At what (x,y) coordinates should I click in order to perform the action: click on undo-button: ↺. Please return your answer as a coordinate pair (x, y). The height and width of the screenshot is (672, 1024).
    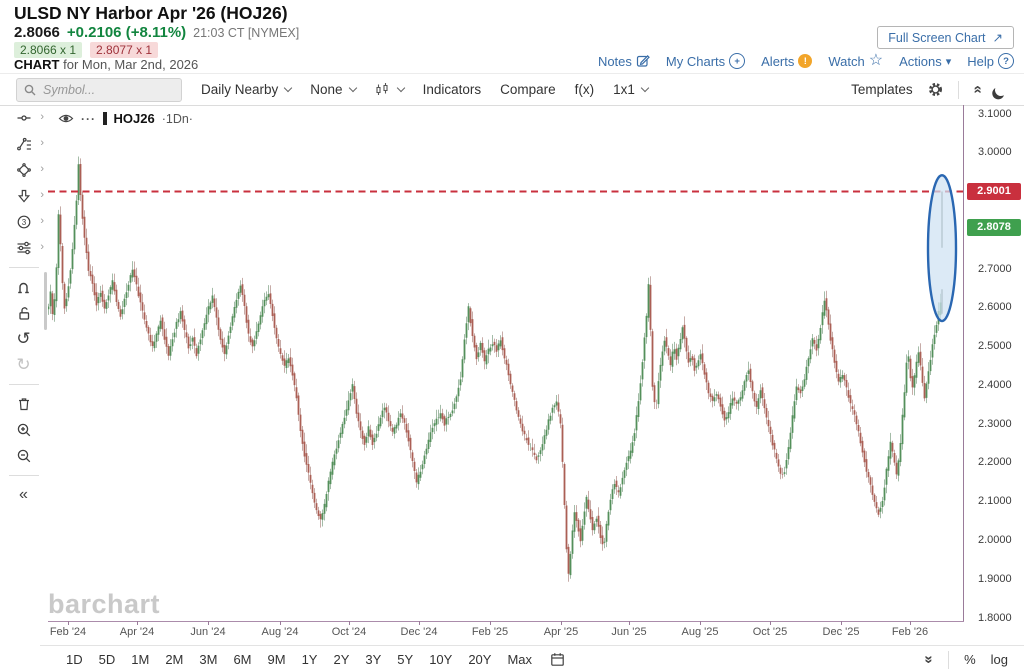
    Looking at the image, I should click on (23, 339).